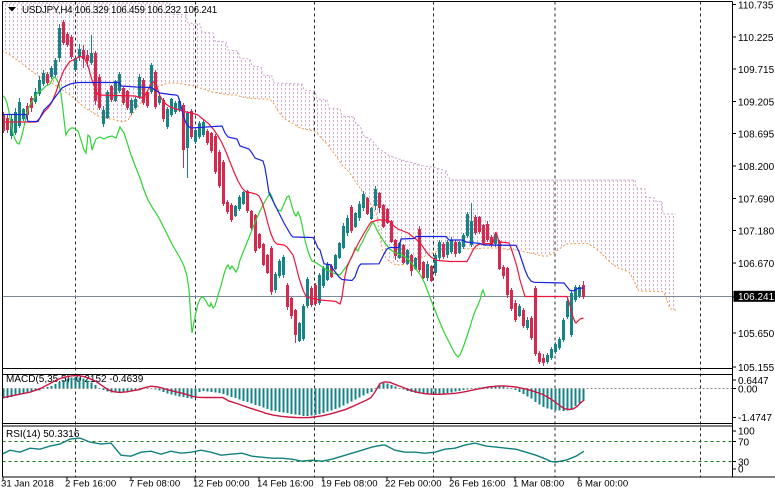 Image resolution: width=775 pixels, height=502 pixels. Describe the element at coordinates (27, 484) in the screenshot. I see `svg-text: 31 Jan 2018` at that location.